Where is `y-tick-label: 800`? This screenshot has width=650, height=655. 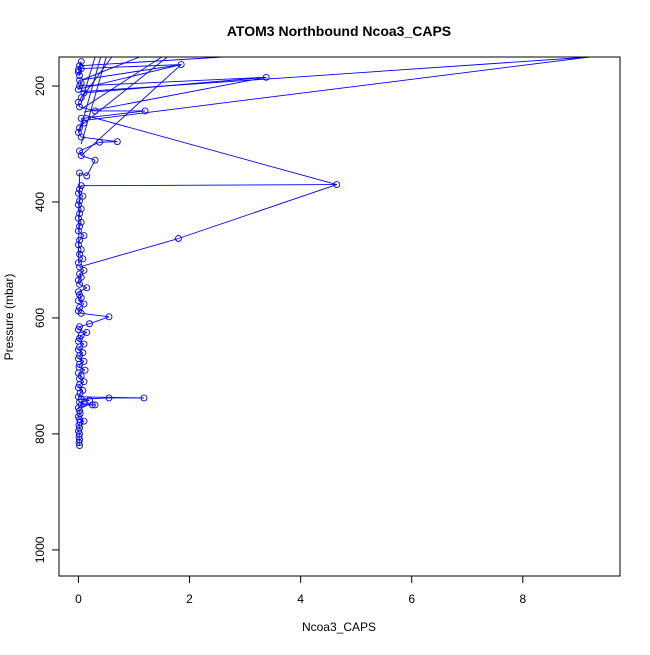
y-tick-label: 800 is located at coordinates (40, 434).